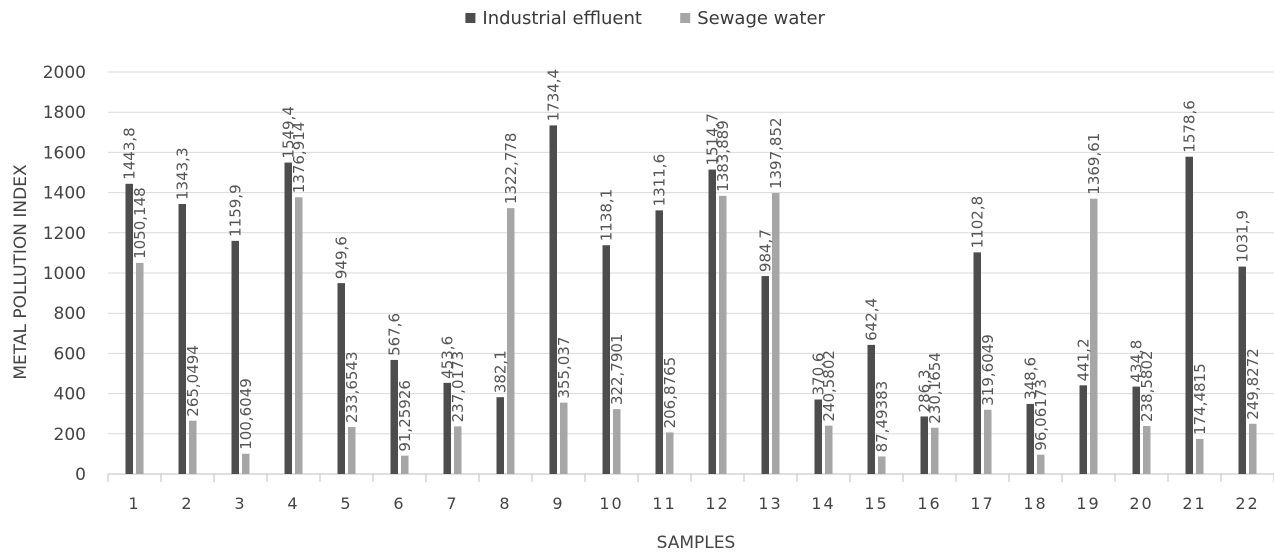 This screenshot has width=1274, height=556. I want to click on data-label-sewage-water: 1376,914, so click(299, 158).